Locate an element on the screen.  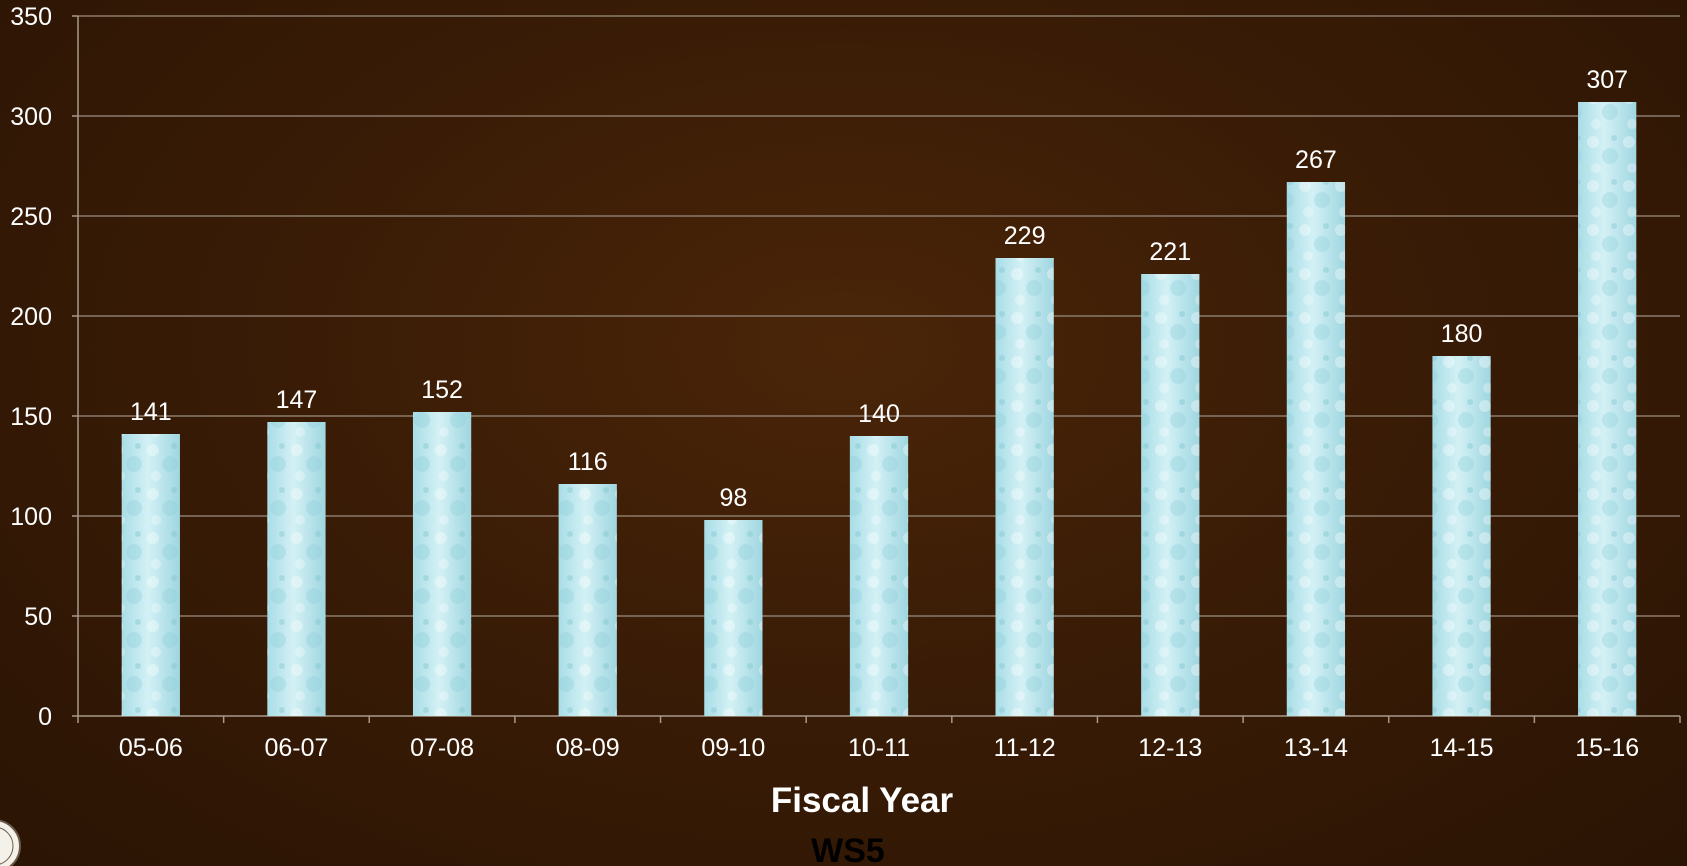
y-tick-label: 150 is located at coordinates (31, 417).